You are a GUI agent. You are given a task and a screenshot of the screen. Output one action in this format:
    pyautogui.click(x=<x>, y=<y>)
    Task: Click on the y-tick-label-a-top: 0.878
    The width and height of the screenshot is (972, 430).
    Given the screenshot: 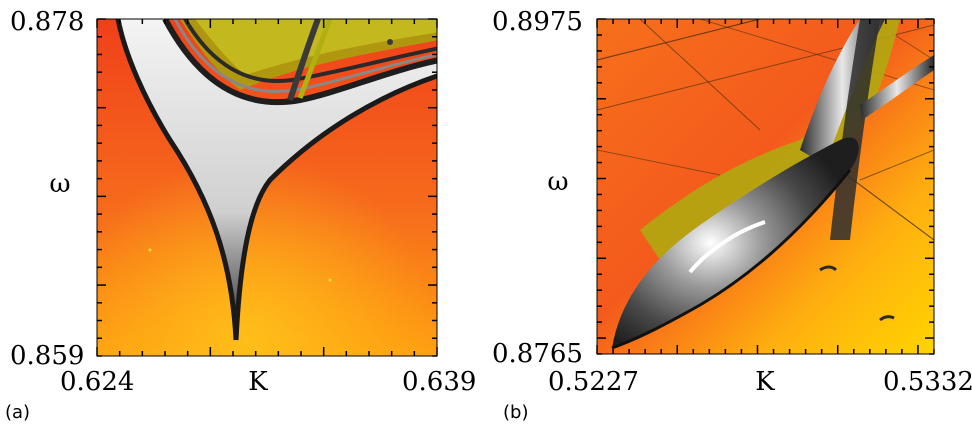 What is the action you would take?
    pyautogui.click(x=47, y=22)
    